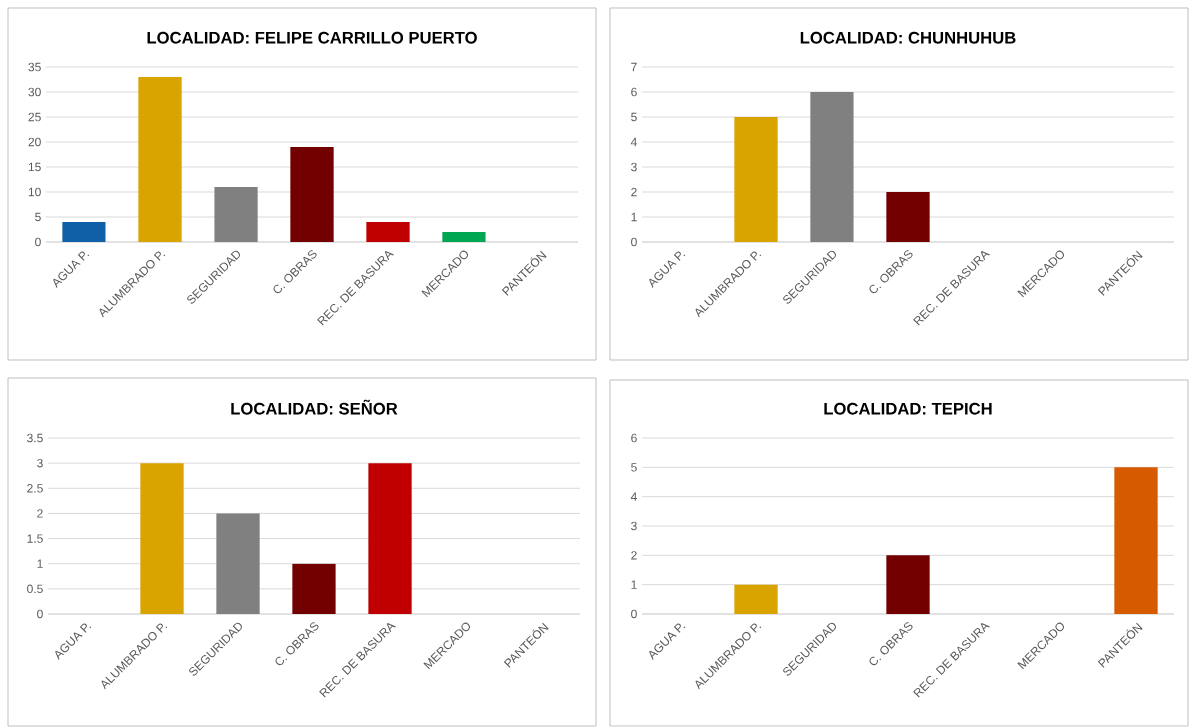 The width and height of the screenshot is (1189, 728). Describe the element at coordinates (35, 438) in the screenshot. I see `y-tick-label: 3.5` at that location.